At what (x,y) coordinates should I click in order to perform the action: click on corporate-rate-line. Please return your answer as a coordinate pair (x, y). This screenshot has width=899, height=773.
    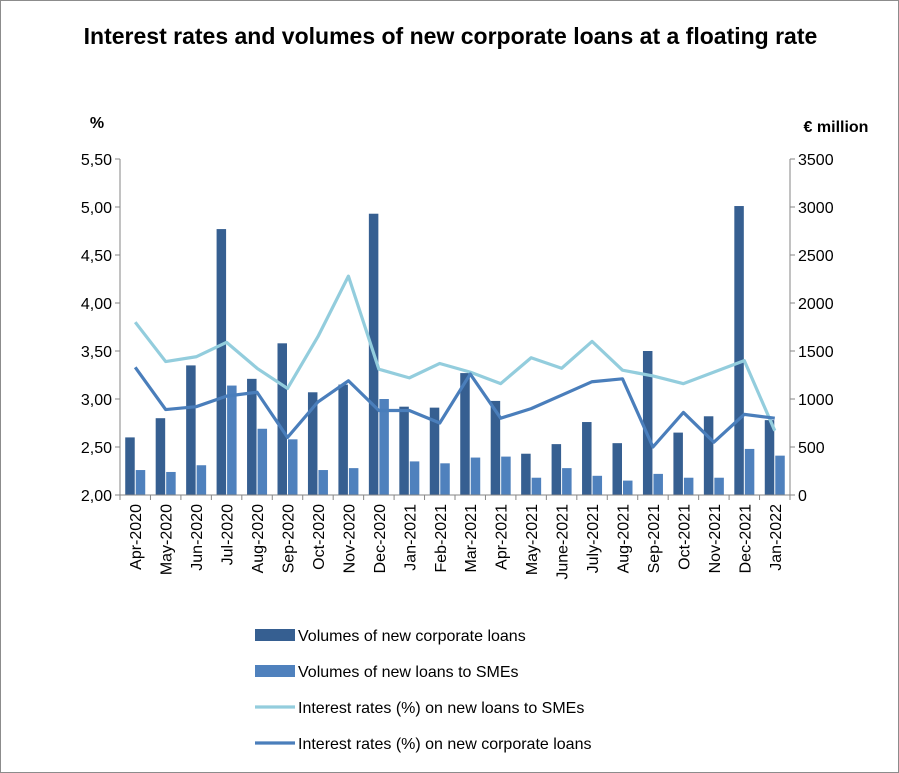
    Looking at the image, I should click on (454, 407).